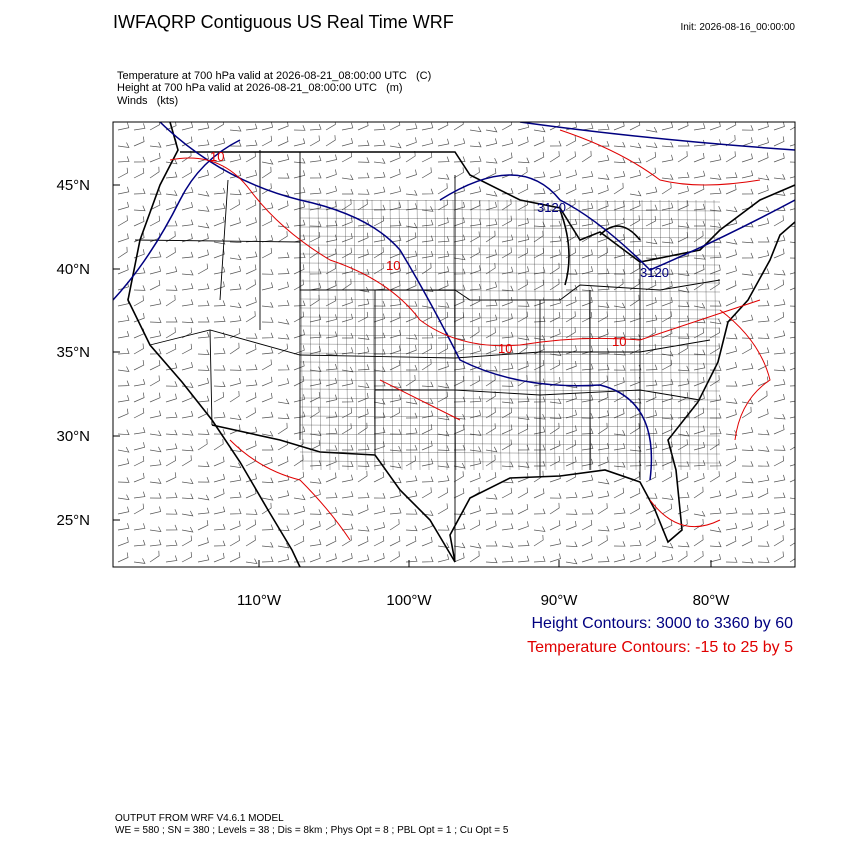  Describe the element at coordinates (73, 269) in the screenshot. I see `lat-label: 40°N` at that location.